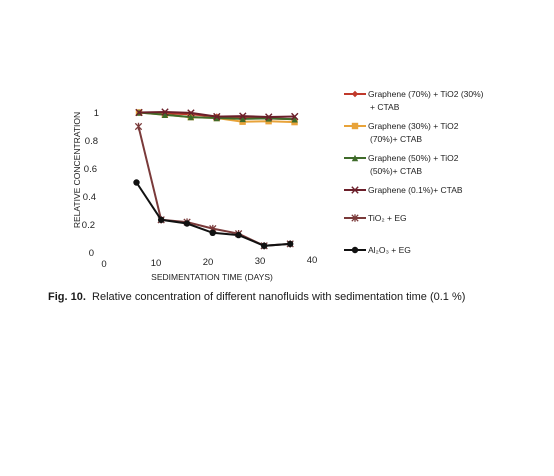 The width and height of the screenshot is (554, 476). Describe the element at coordinates (260, 261) in the screenshot. I see `x-tick-label: 30` at that location.